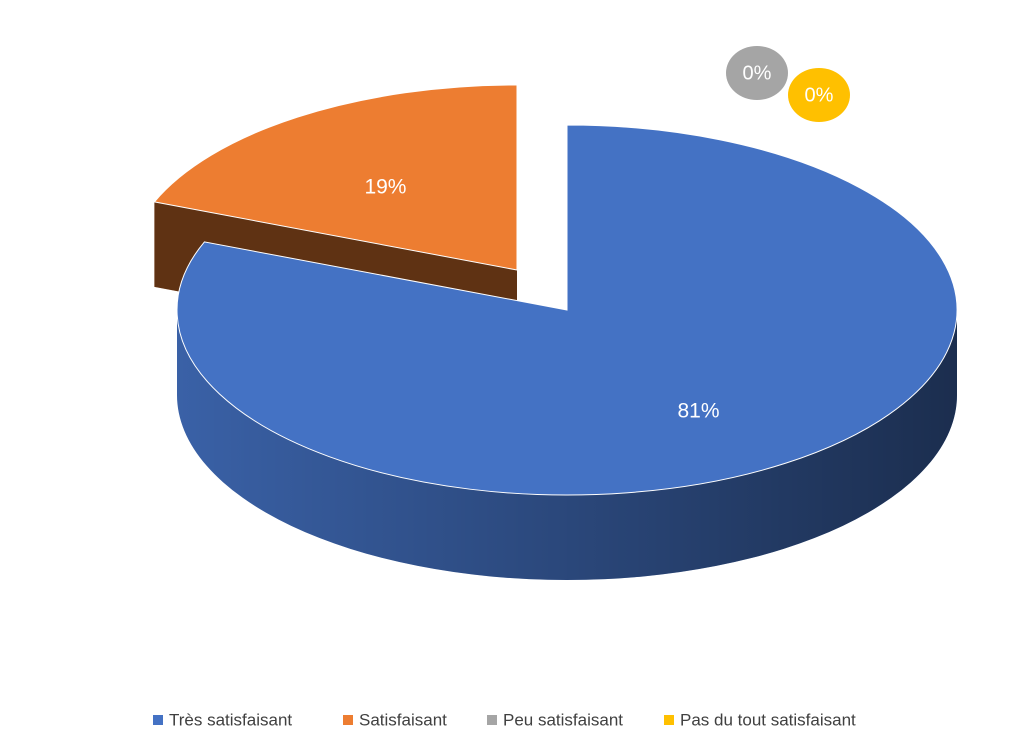 This screenshot has width=1024, height=750. I want to click on data-label: 19%, so click(385, 187).